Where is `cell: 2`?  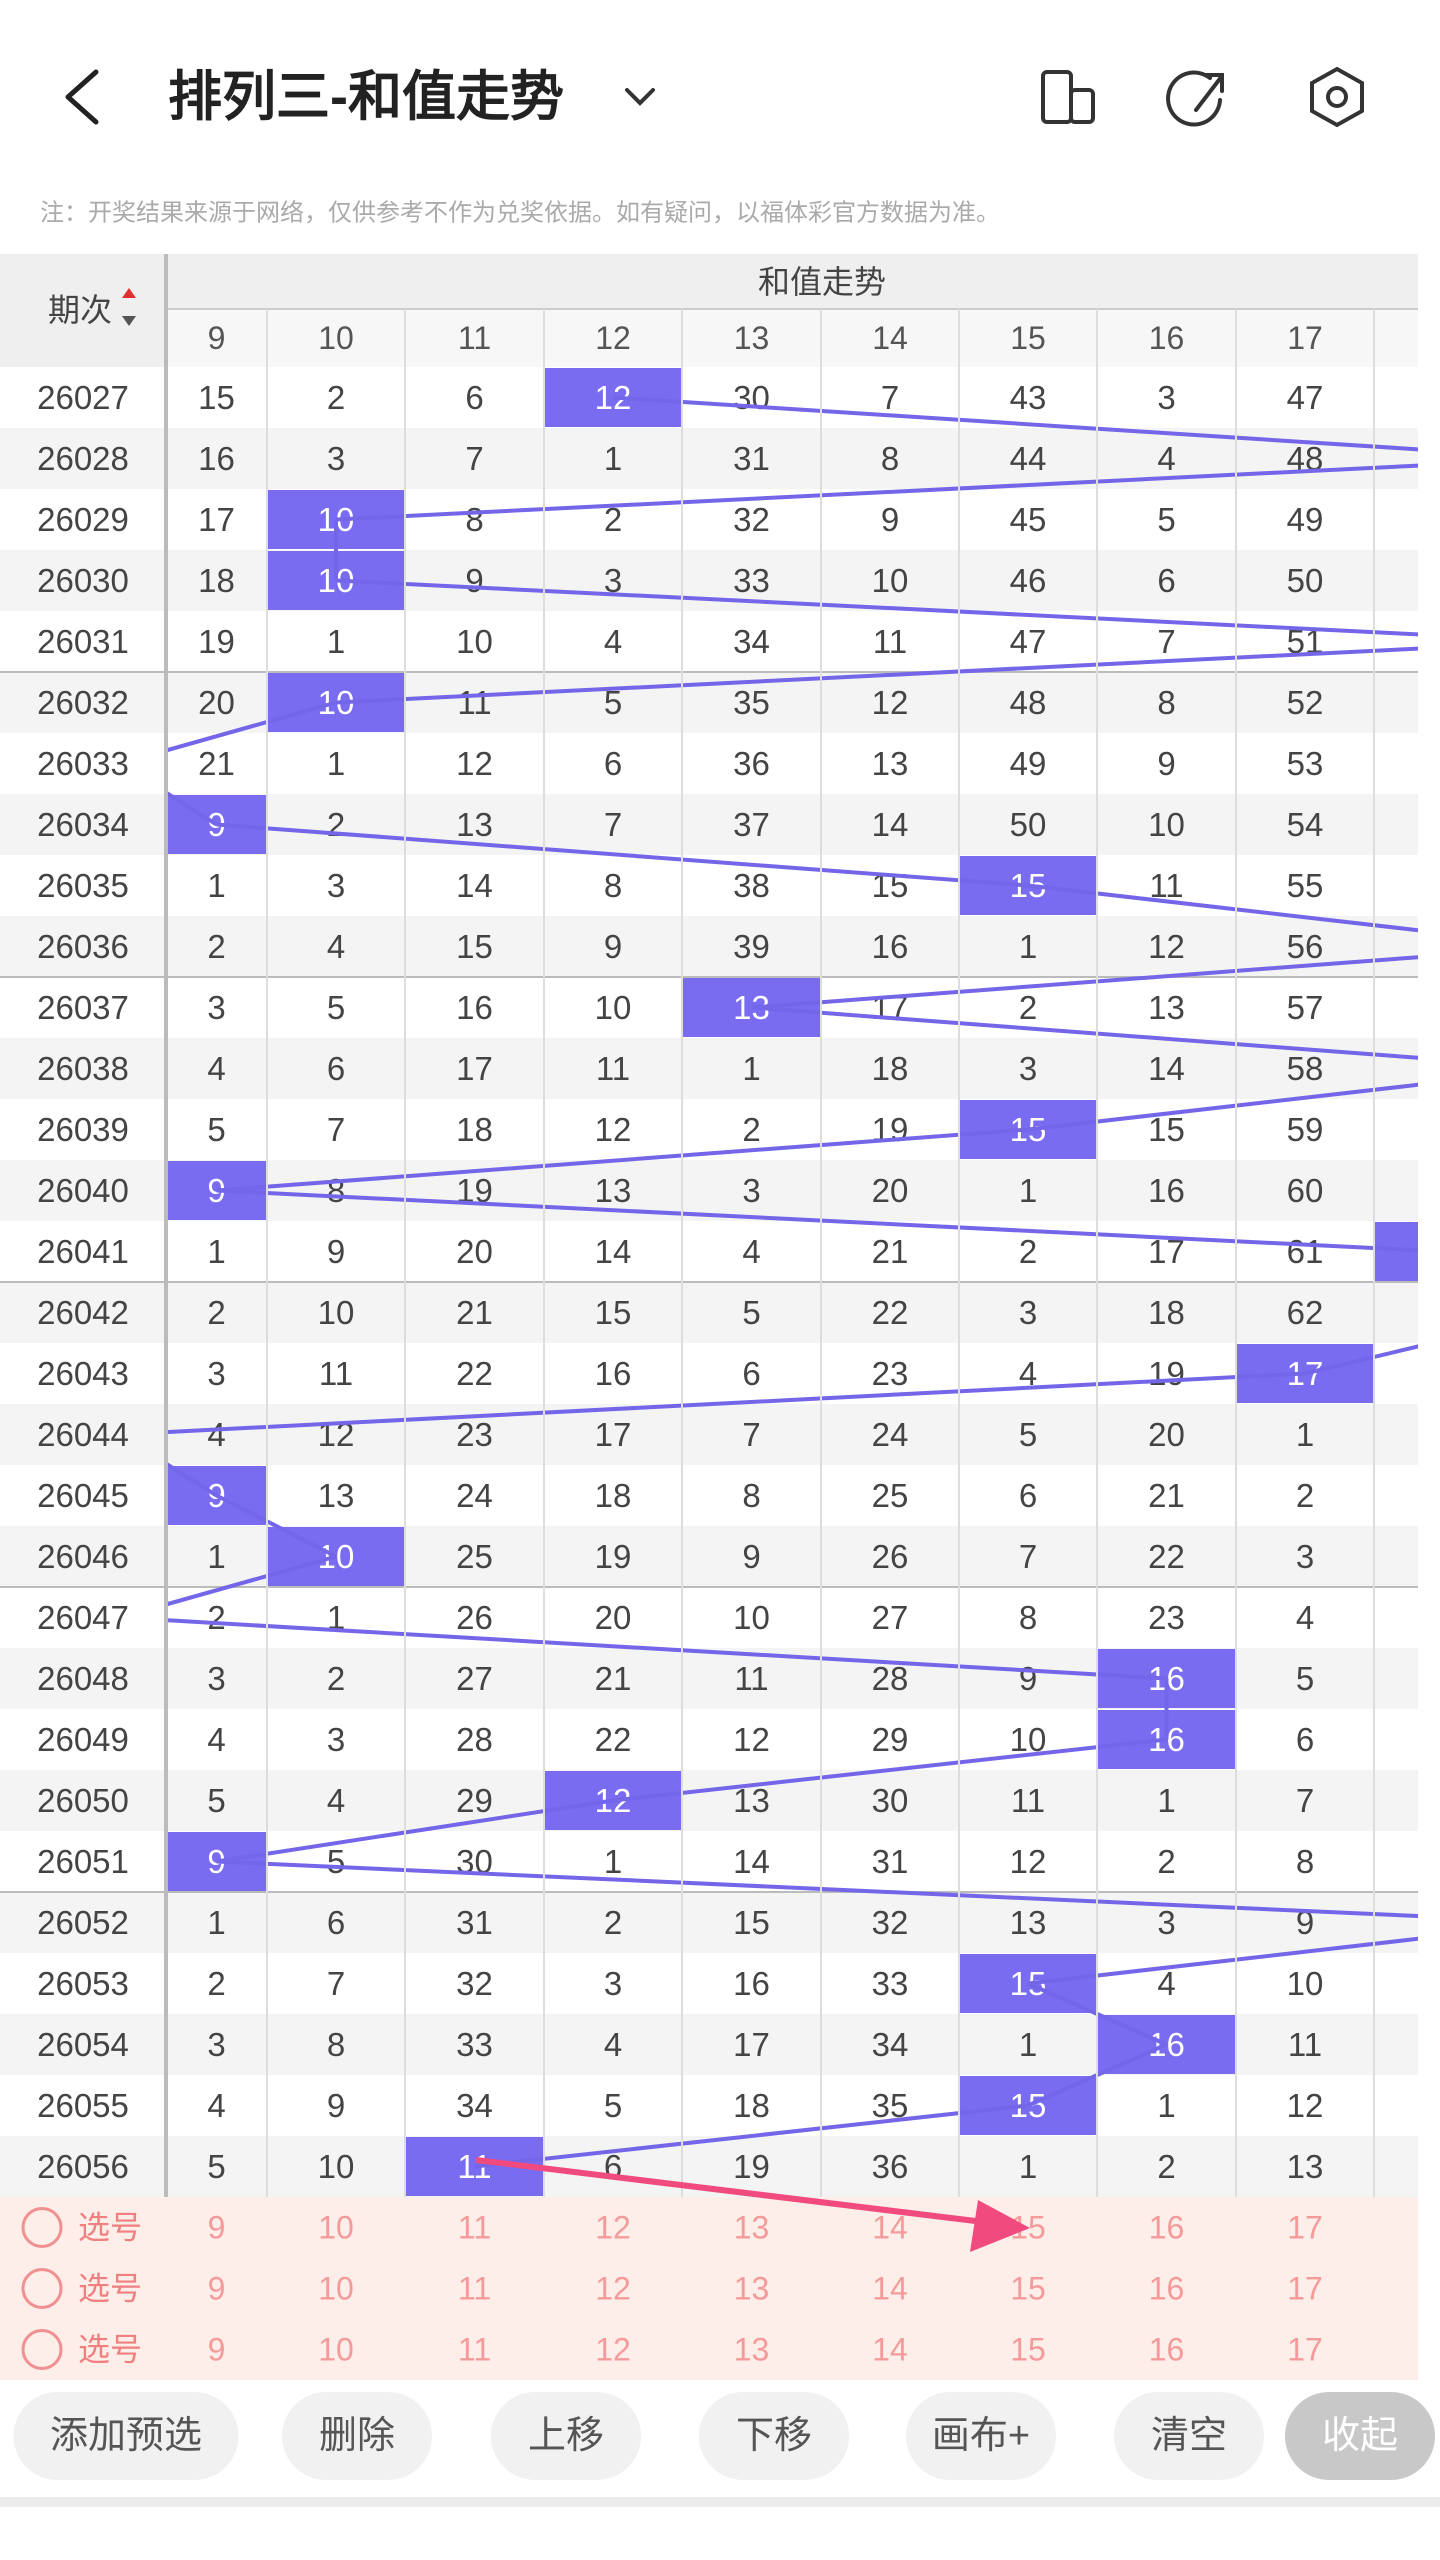 cell: 2 is located at coordinates (336, 824).